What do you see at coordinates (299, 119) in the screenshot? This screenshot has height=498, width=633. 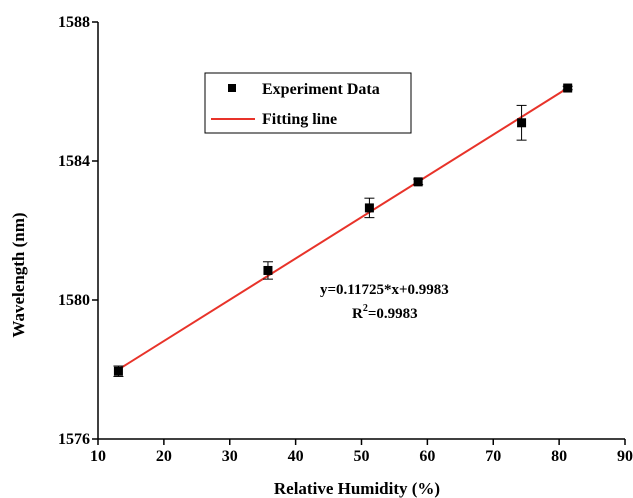 I see `legend-label-fit: Fitting line` at bounding box center [299, 119].